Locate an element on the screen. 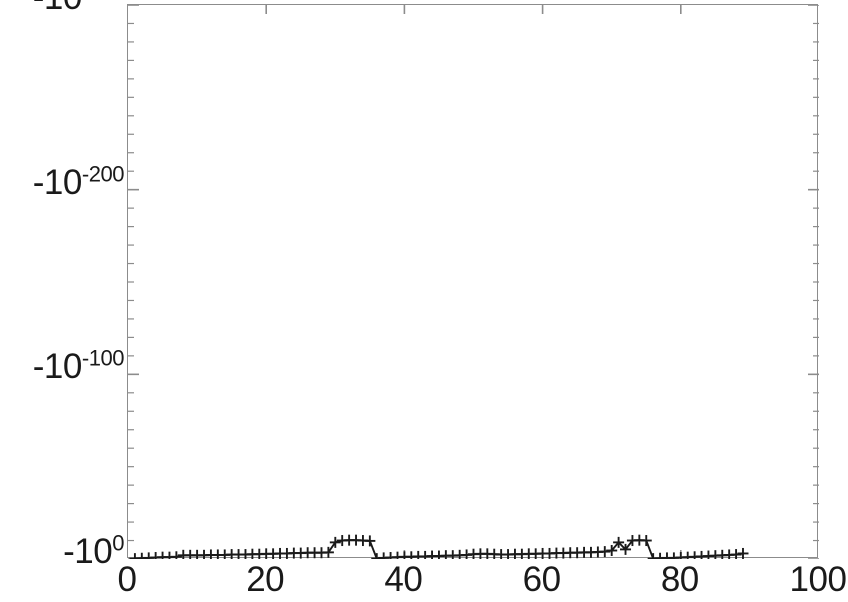  y-axis-tick-label: -10-300 is located at coordinates (78, 7).